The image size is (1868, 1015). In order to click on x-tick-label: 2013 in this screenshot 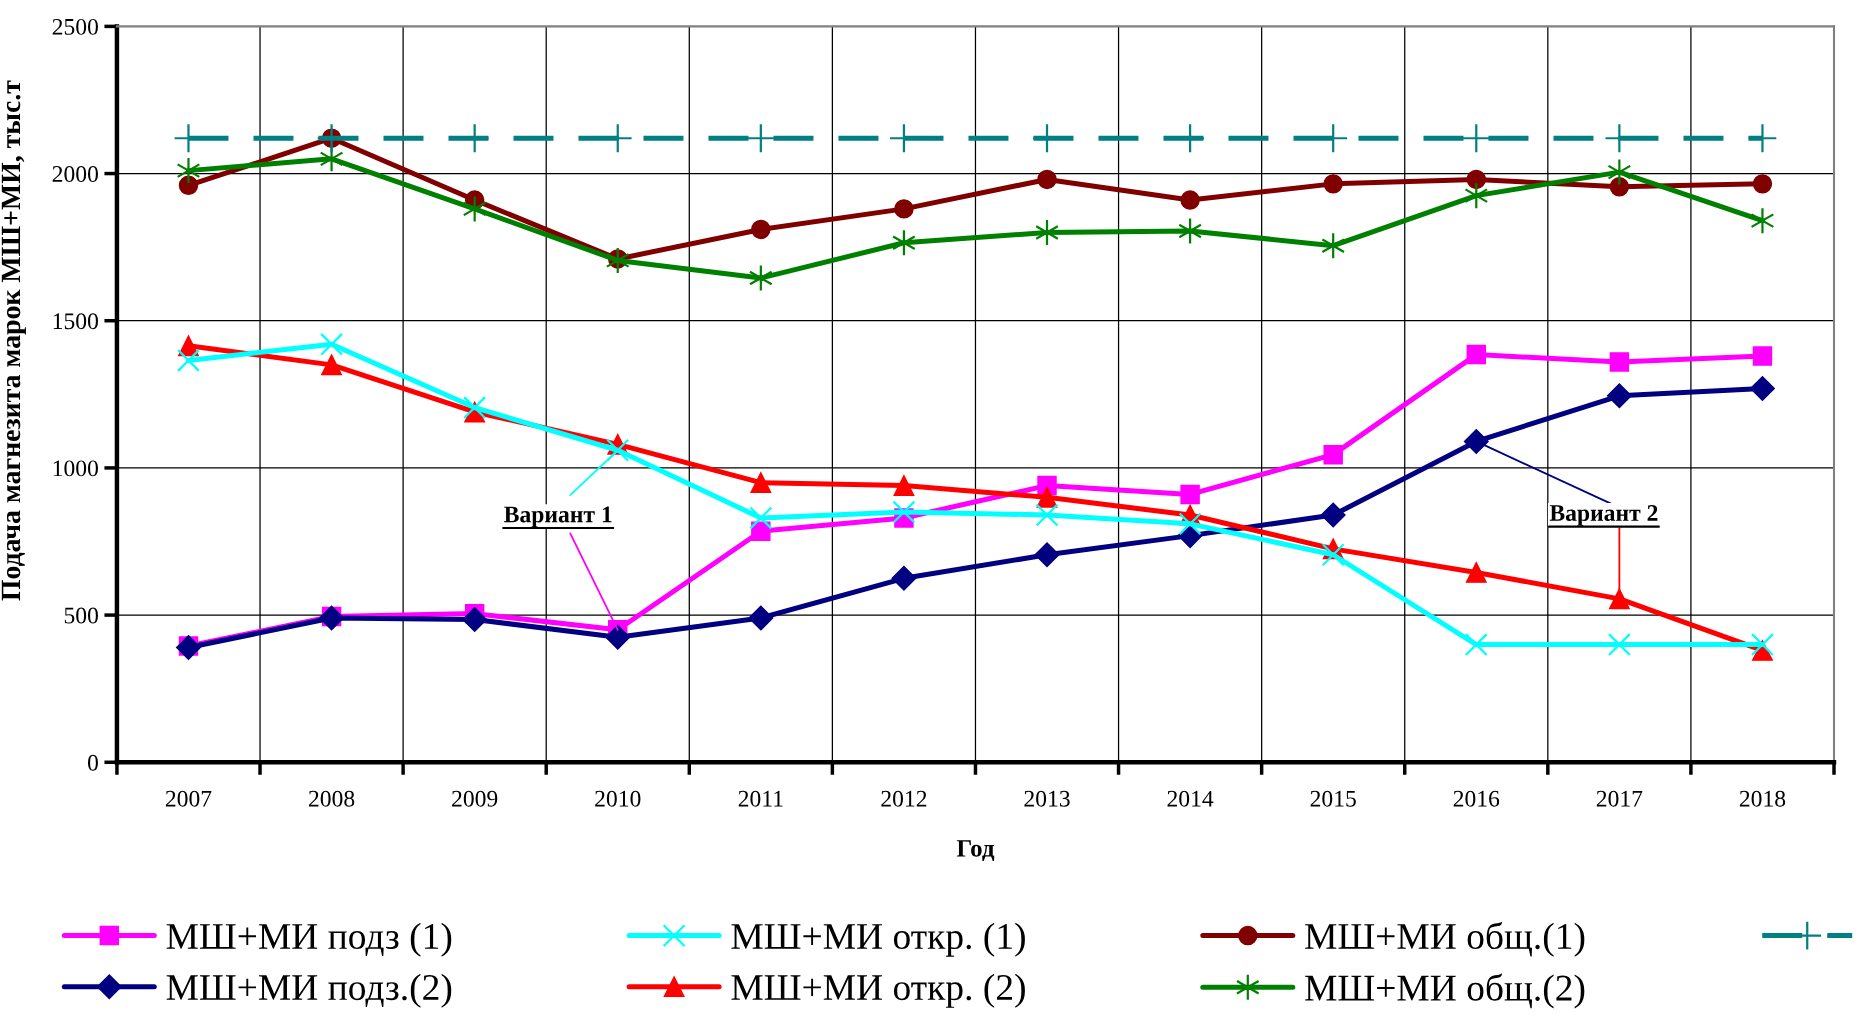, I will do `click(1047, 798)`.